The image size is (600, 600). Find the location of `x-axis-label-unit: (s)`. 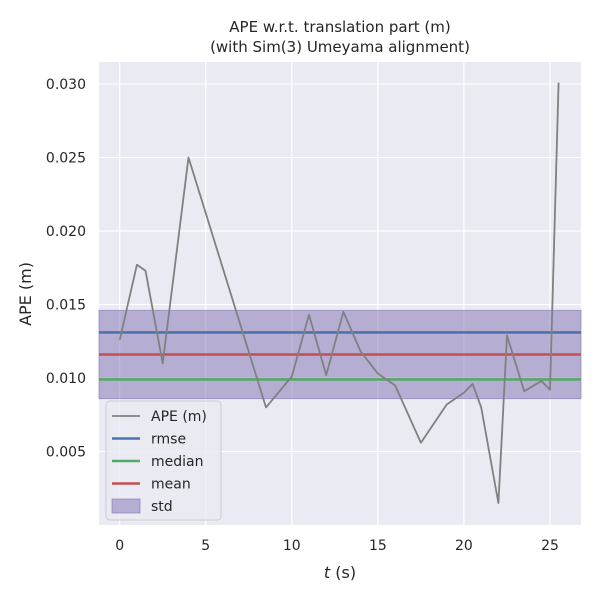

x-axis-label-unit: (s) is located at coordinates (343, 572).